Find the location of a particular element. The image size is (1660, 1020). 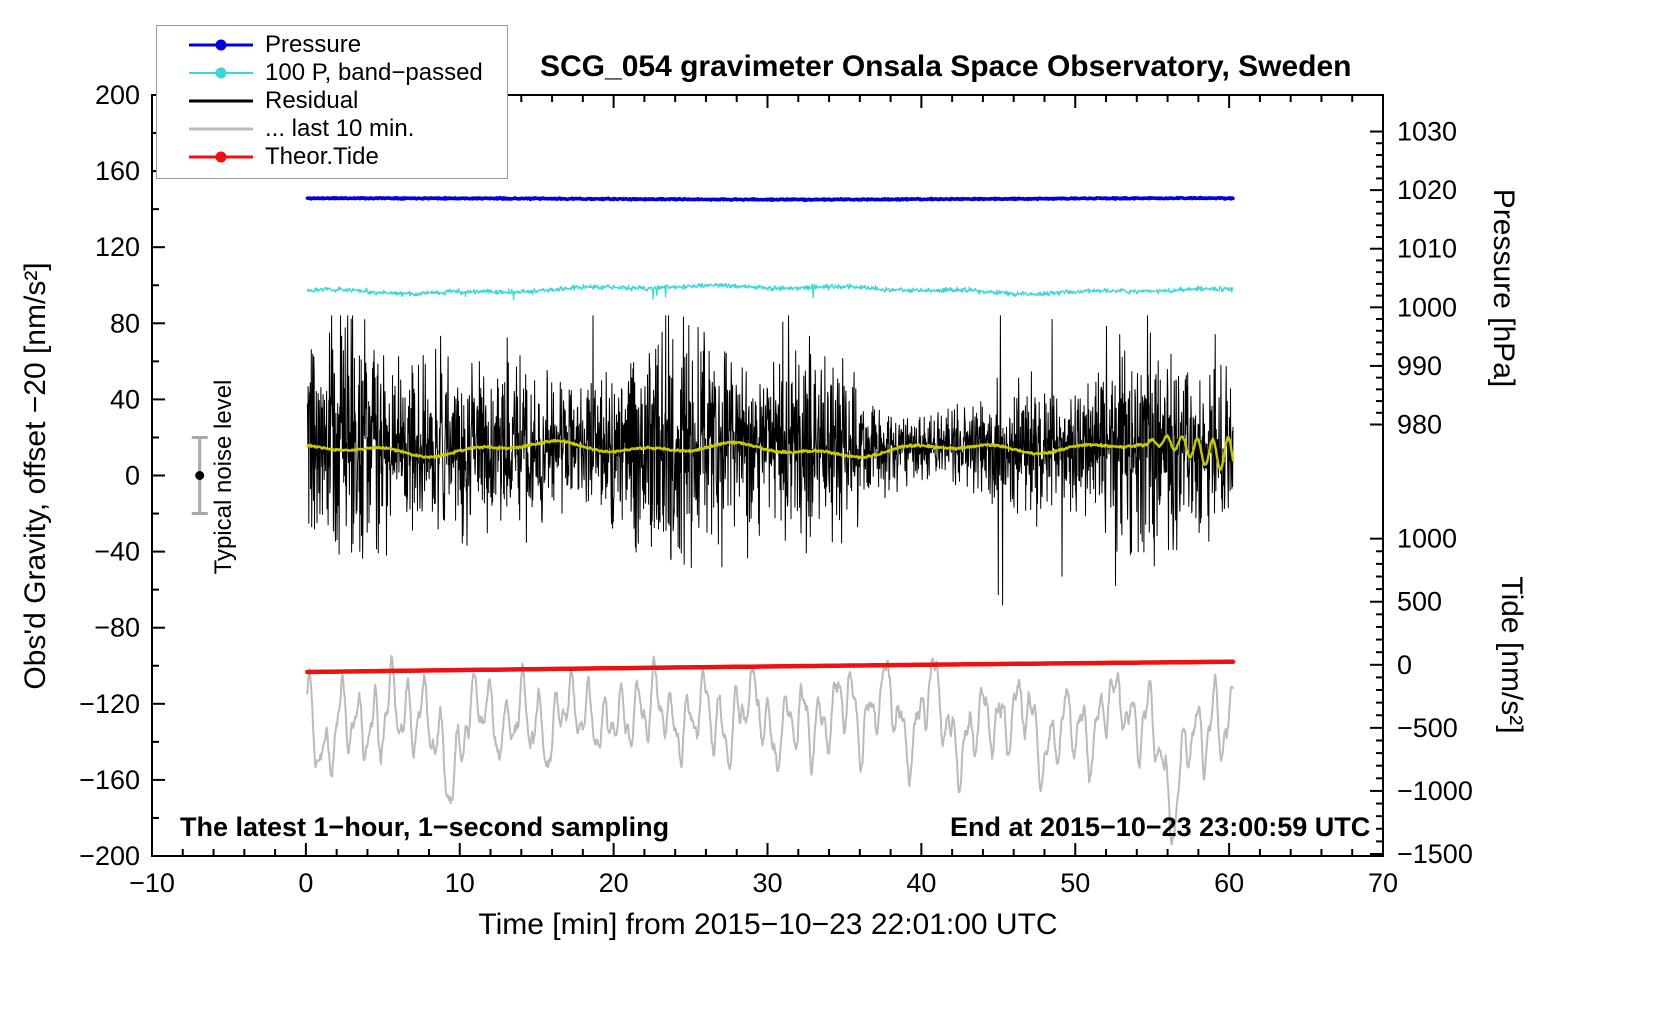

x-tick-label: 70 is located at coordinates (1383, 883).